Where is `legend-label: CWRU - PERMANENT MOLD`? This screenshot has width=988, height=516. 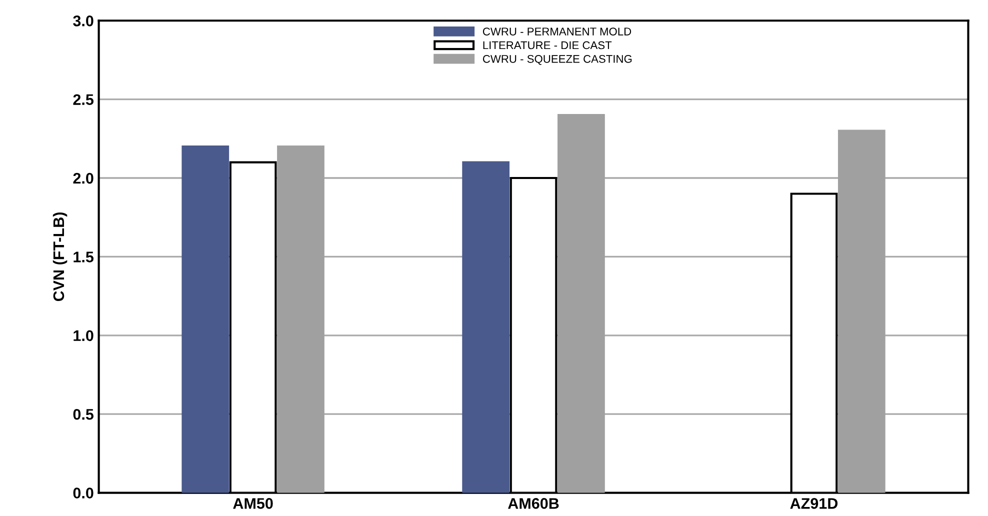
legend-label: CWRU - PERMANENT MOLD is located at coordinates (557, 32).